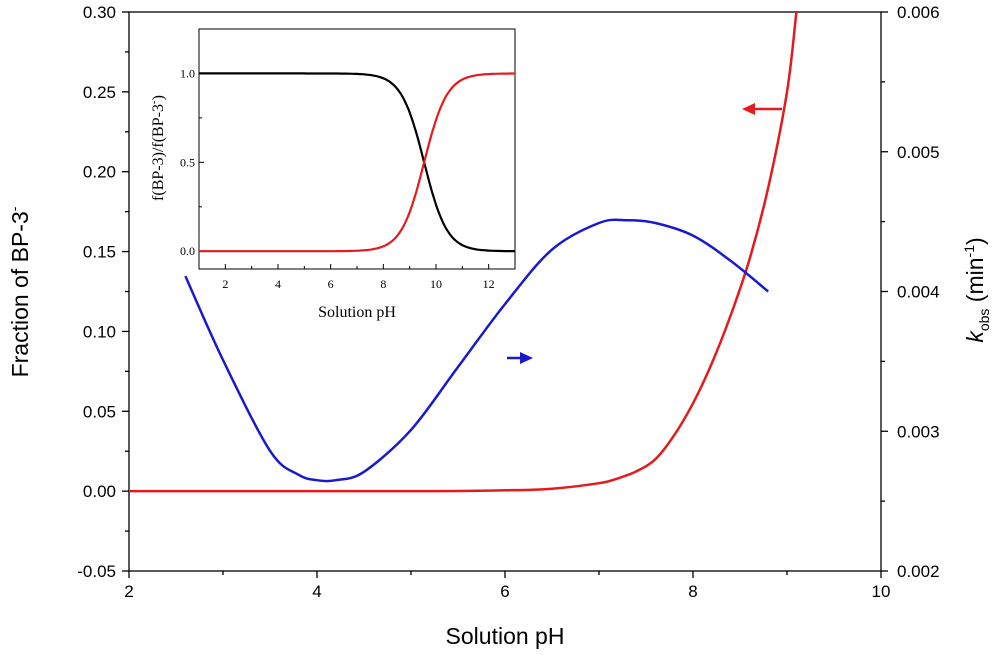 The height and width of the screenshot is (655, 1000). Describe the element at coordinates (918, 431) in the screenshot. I see `y-right-tick-label: 0.003` at that location.